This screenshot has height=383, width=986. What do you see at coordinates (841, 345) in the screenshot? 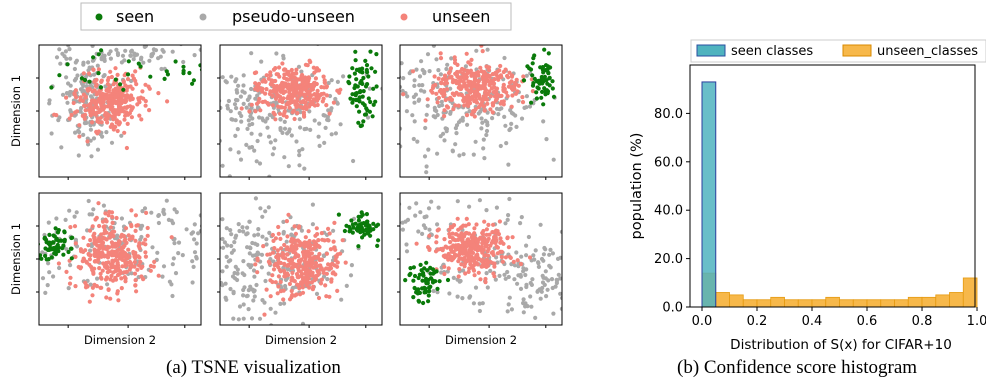
I see `histogram-x-axis-label: Distribution of S(x) for CIFAR+10` at bounding box center [841, 345].